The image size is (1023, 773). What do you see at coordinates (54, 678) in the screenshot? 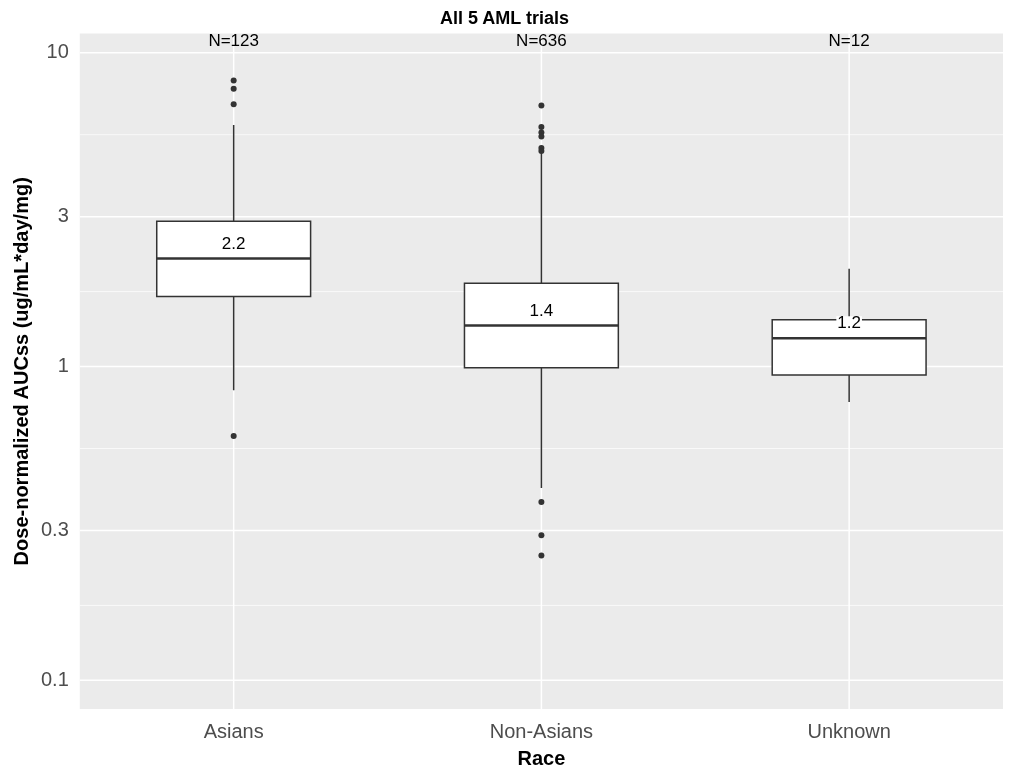
I see `y-tick-label: 0.1` at bounding box center [54, 678].